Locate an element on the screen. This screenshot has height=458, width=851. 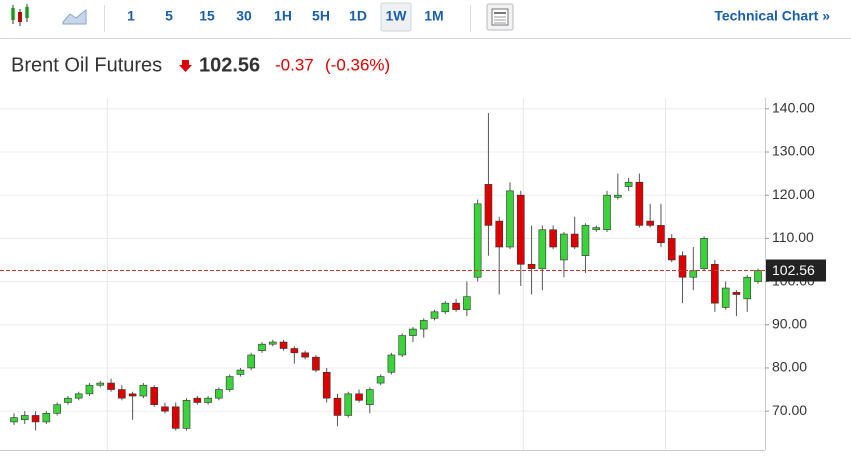
table-icon is located at coordinates (500, 17).